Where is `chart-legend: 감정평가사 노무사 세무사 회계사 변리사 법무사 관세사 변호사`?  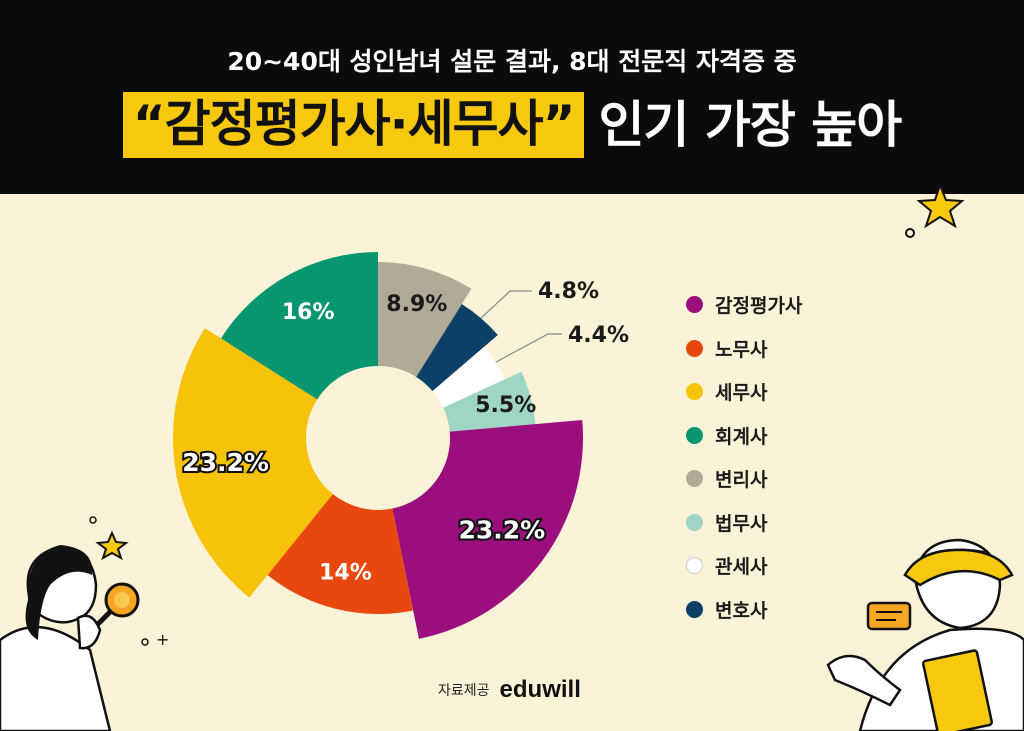
chart-legend: 감정평가사 노무사 세무사 회계사 변리사 법무사 관세사 변호사 is located at coordinates (744, 457).